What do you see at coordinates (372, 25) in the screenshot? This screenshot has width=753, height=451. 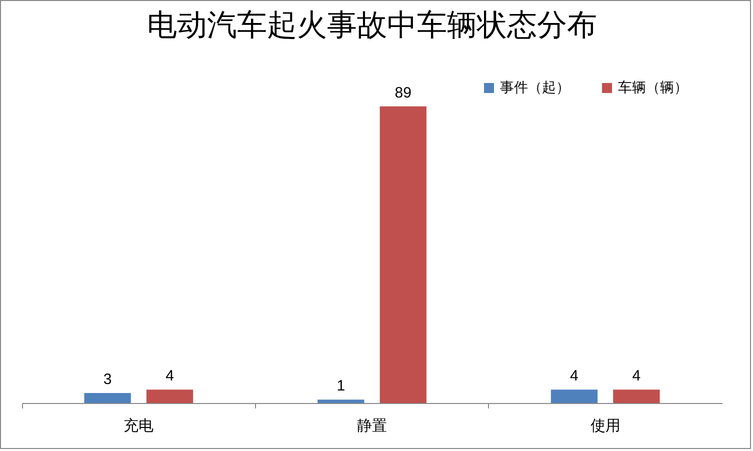 I see `chart-title: 电动汽车起火事故中车辆状态分布` at bounding box center [372, 25].